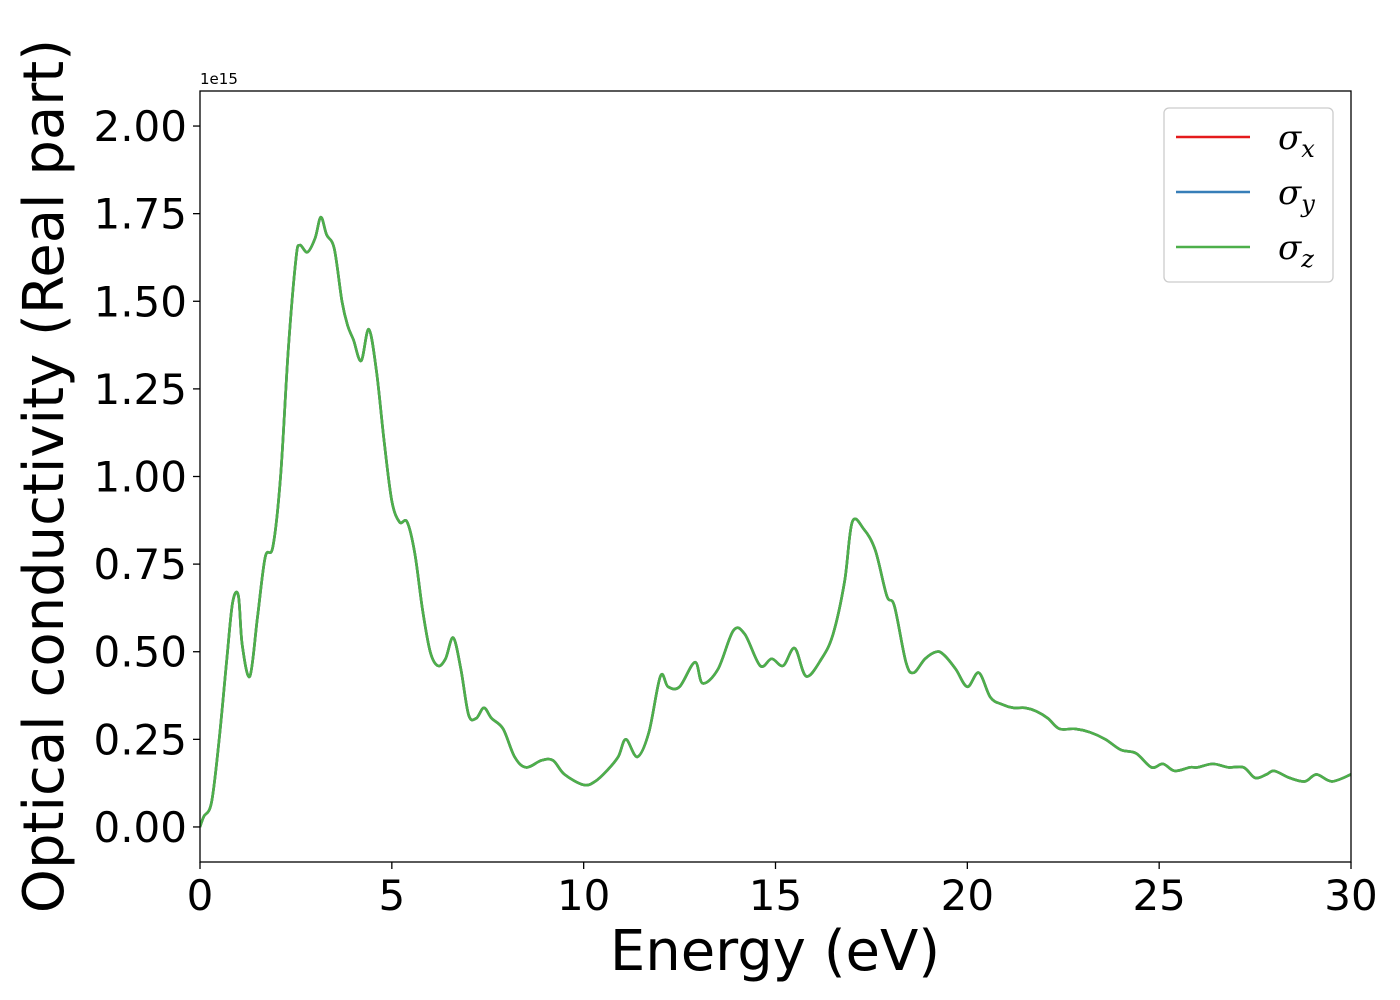 This screenshot has height=1000, width=1400. What do you see at coordinates (1350, 895) in the screenshot?
I see `x-tick-label: 30` at bounding box center [1350, 895].